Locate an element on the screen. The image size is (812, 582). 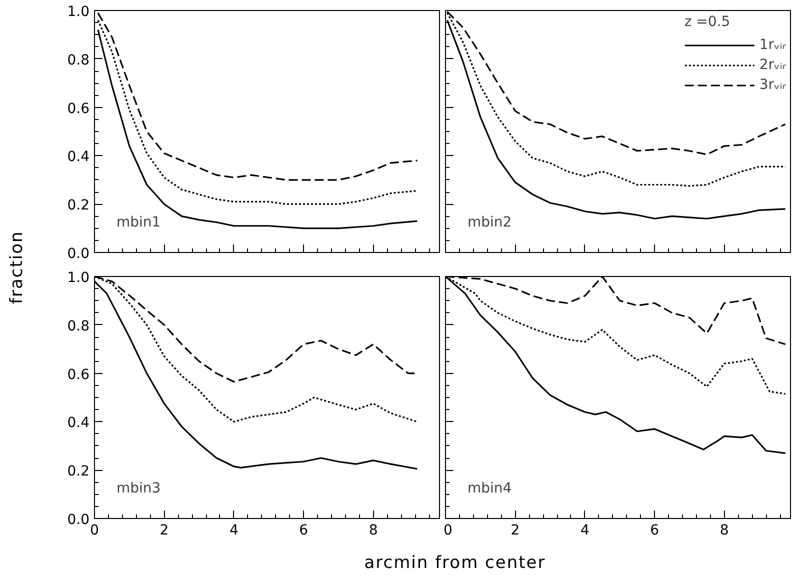
x-axis-title: arcmin from center is located at coordinates (455, 563).